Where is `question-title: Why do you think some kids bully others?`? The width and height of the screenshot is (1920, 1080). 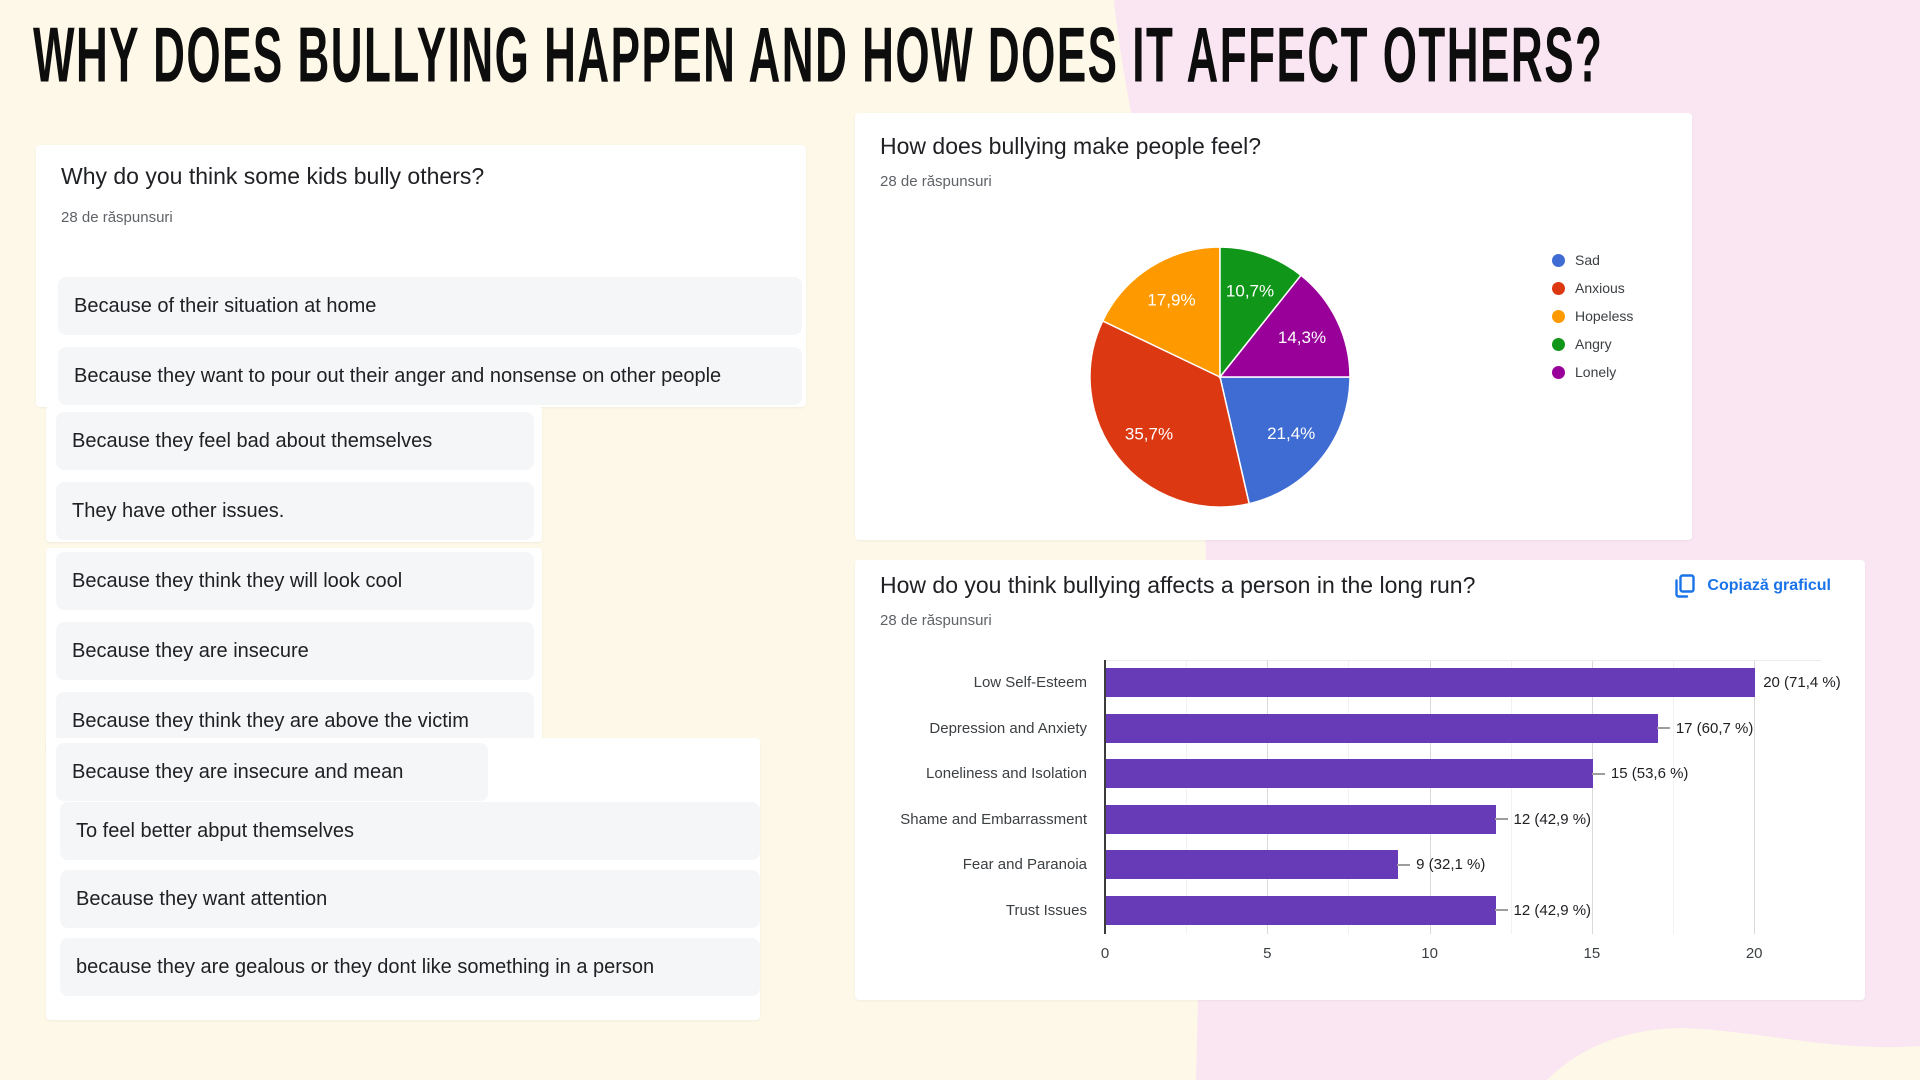
question-title: Why do you think some kids bully others? is located at coordinates (273, 176).